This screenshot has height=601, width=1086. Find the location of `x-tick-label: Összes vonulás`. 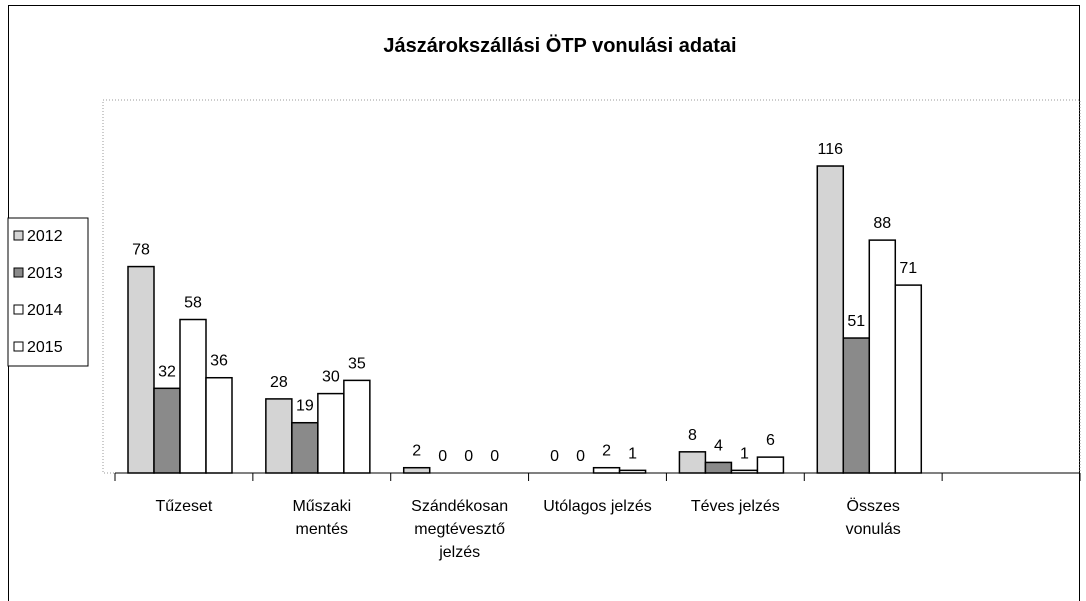

x-tick-label: Összes vonulás is located at coordinates (873, 518).